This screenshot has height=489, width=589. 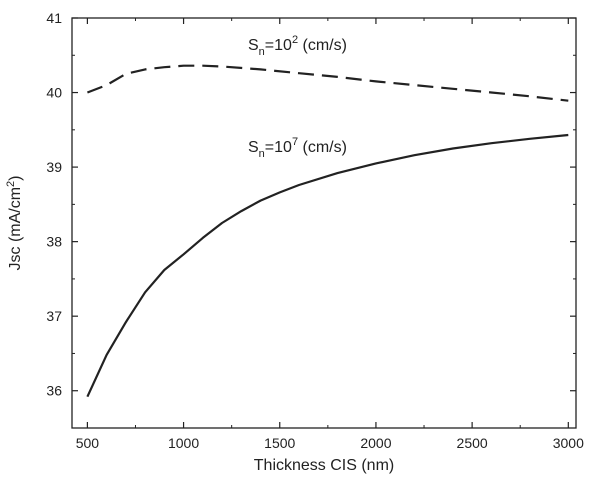 I want to click on x-tick-label: 2500, so click(x=472, y=443).